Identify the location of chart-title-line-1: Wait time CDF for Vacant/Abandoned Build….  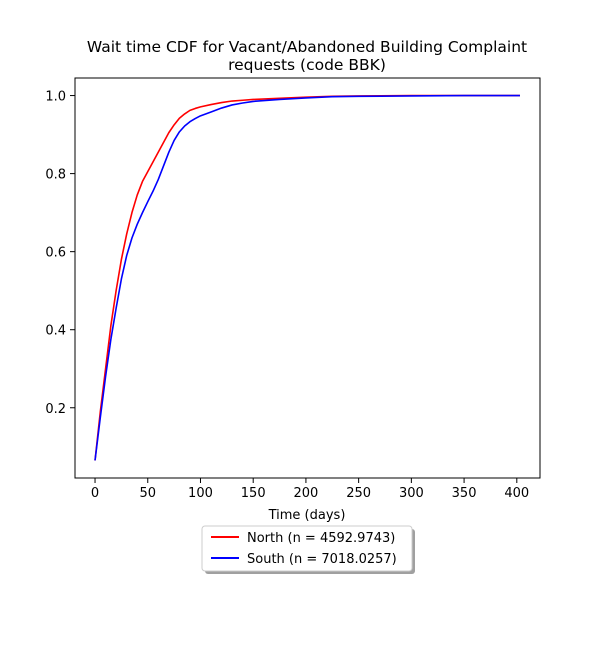
(307, 47).